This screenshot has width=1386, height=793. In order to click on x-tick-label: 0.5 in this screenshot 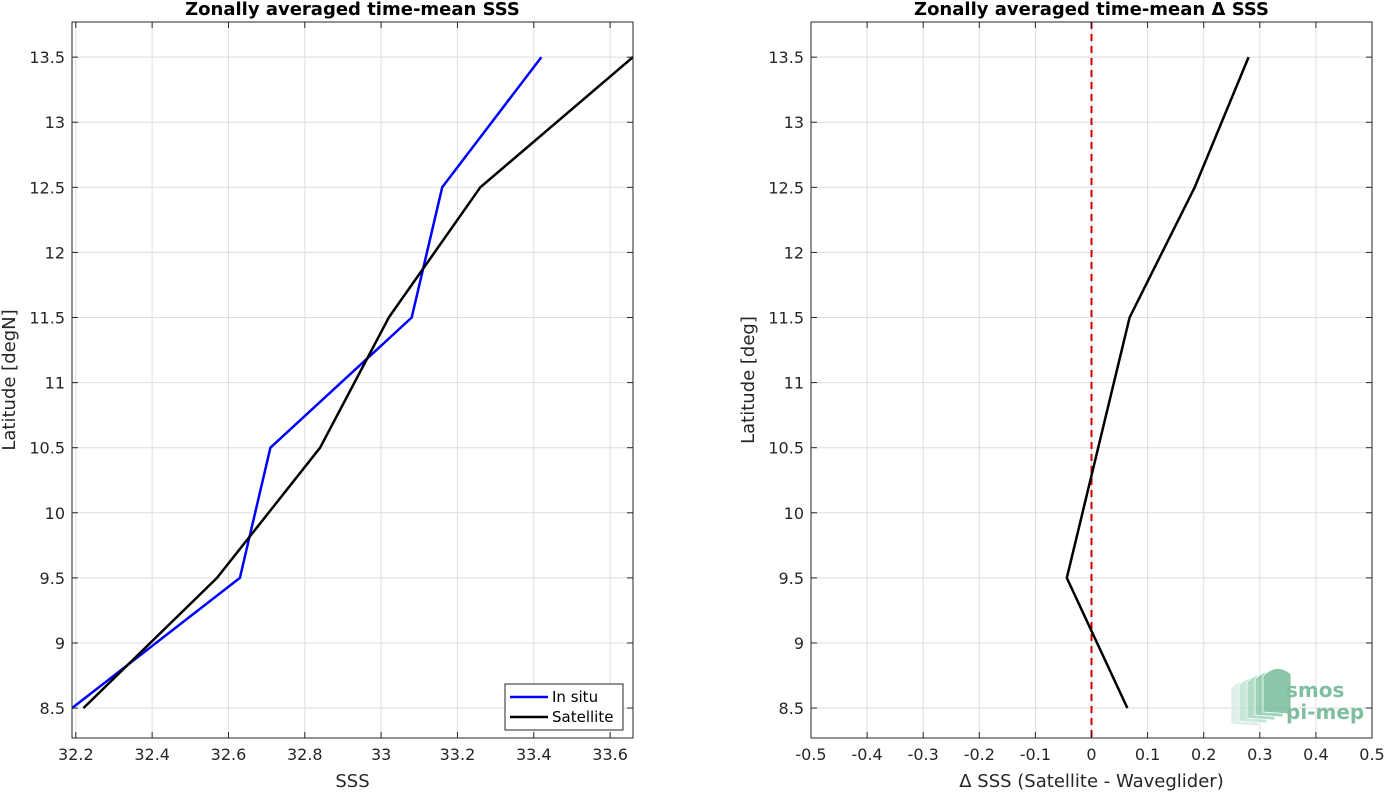, I will do `click(1371, 754)`.